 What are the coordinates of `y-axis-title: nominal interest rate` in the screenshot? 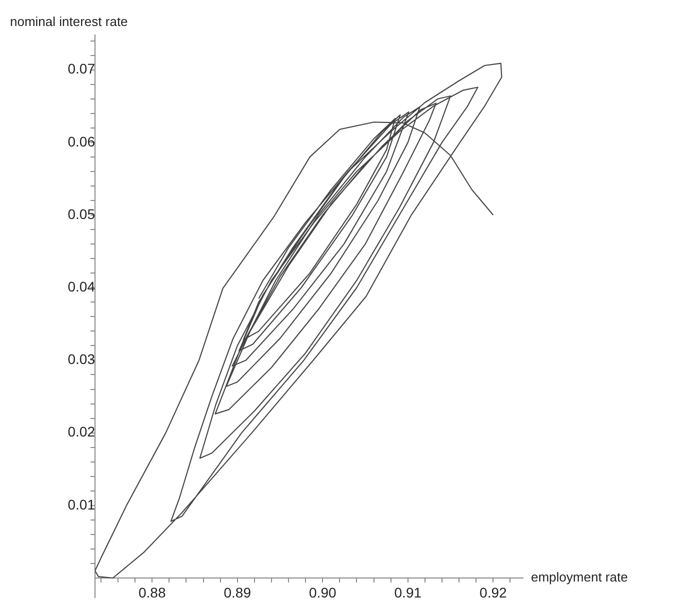 It's located at (69, 22).